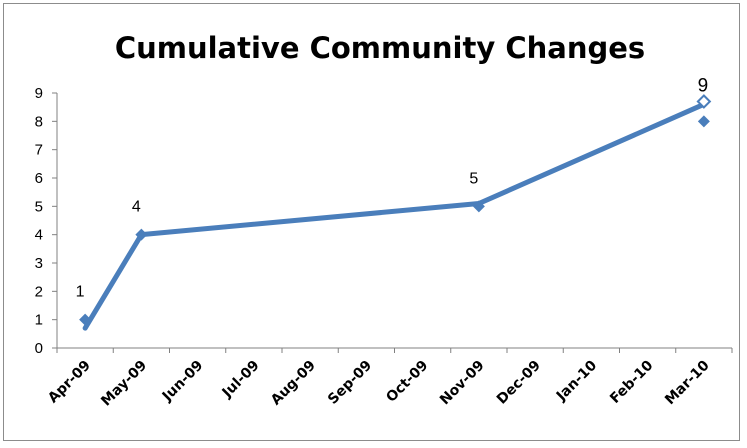 The height and width of the screenshot is (448, 747). I want to click on y-tick-label: 1, so click(39, 320).